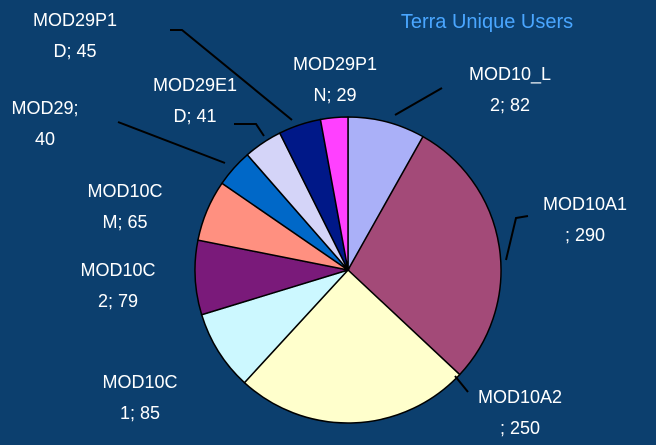 This screenshot has width=656, height=445. Describe the element at coordinates (124, 206) in the screenshot. I see `slice-label: MOD10C M; 65` at that location.